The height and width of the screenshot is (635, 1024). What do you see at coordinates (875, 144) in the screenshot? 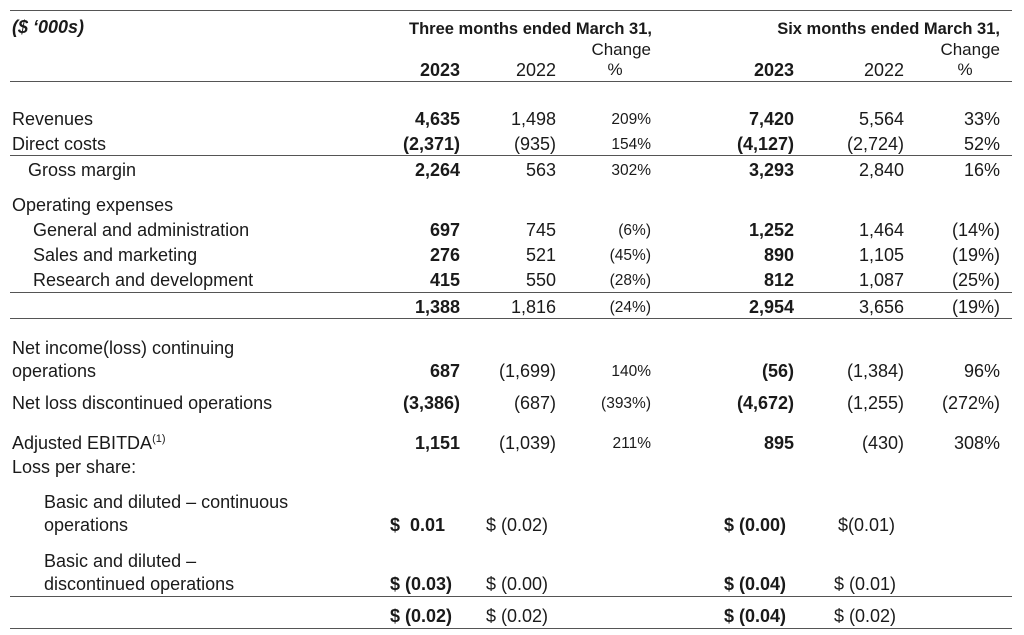
I see `h22-value: (2,724)` at bounding box center [875, 144].